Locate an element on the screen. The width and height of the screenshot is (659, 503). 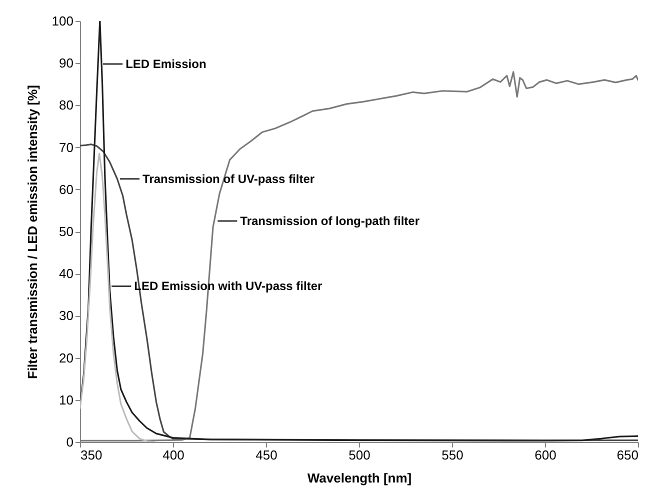
x-tick-label: 400 is located at coordinates (173, 455).